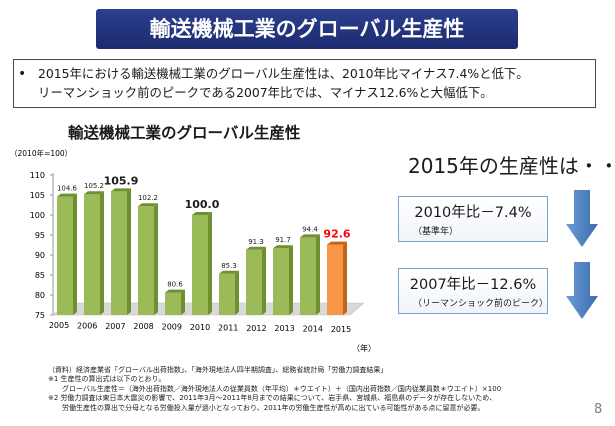  Describe the element at coordinates (511, 166) in the screenshot. I see `summary-heading: 2015年の生産性は・・・` at that location.